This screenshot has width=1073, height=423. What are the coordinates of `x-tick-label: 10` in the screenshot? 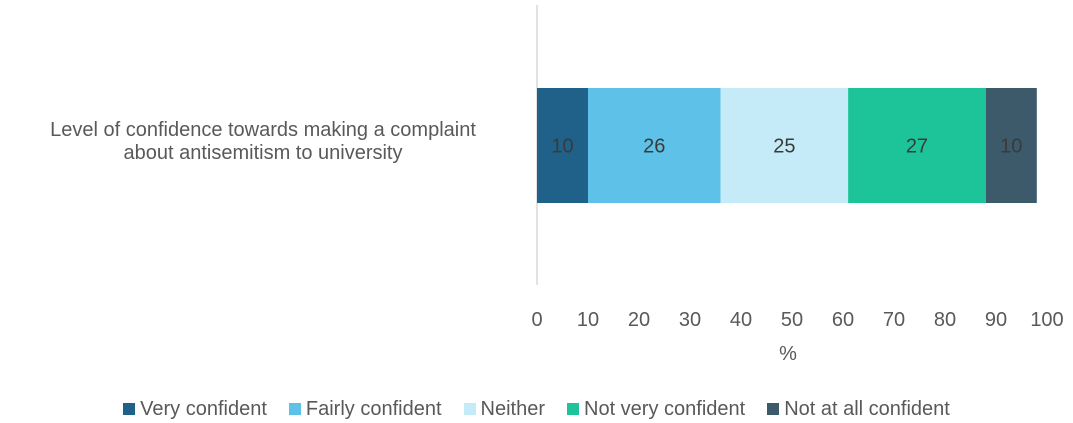 It's located at (588, 320).